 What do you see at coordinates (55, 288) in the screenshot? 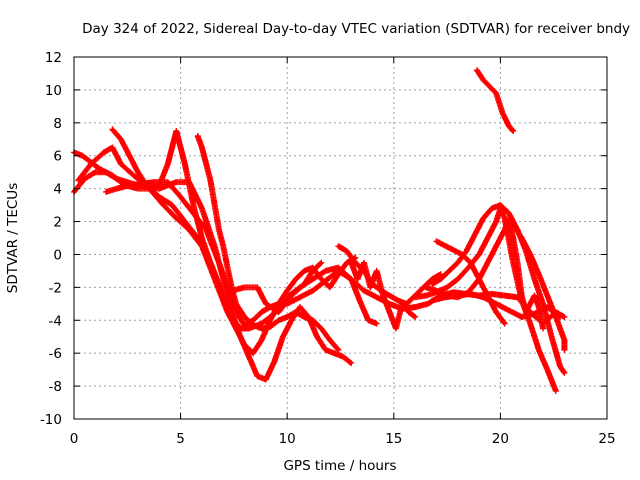
I see `y-tick-label: -2` at bounding box center [55, 288].